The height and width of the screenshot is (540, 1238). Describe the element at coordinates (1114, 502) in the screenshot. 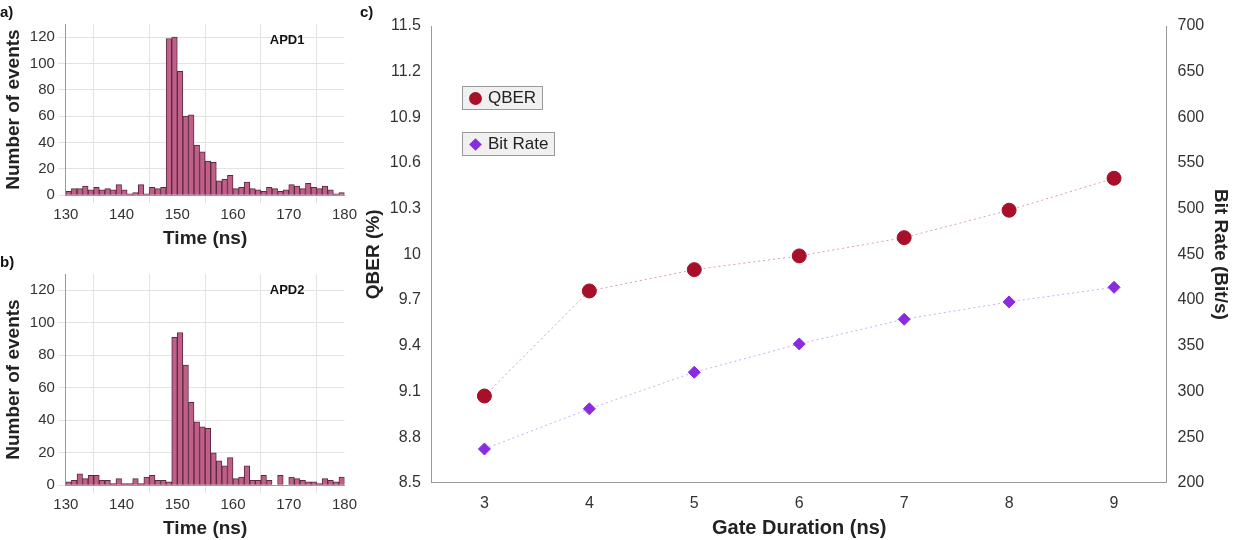

I see `x-tick-label: 9` at that location.